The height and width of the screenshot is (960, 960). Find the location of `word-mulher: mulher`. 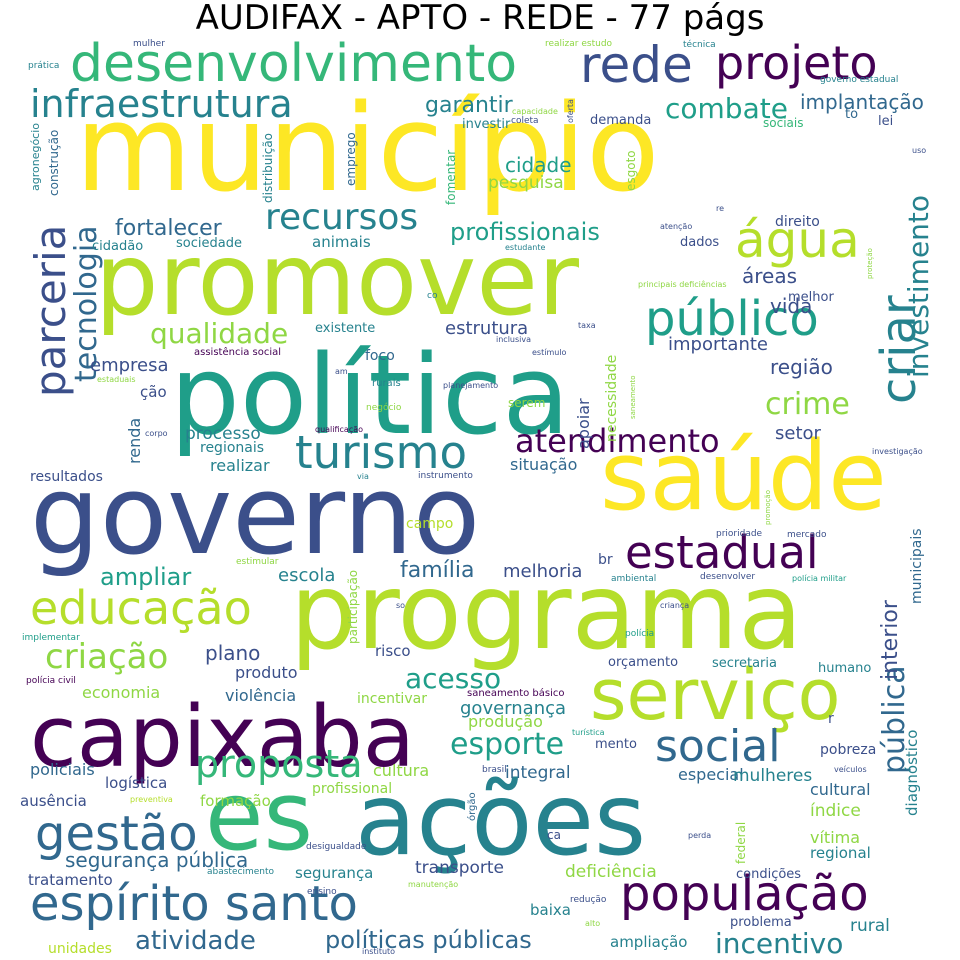

word-mulher: mulher is located at coordinates (149, 44).